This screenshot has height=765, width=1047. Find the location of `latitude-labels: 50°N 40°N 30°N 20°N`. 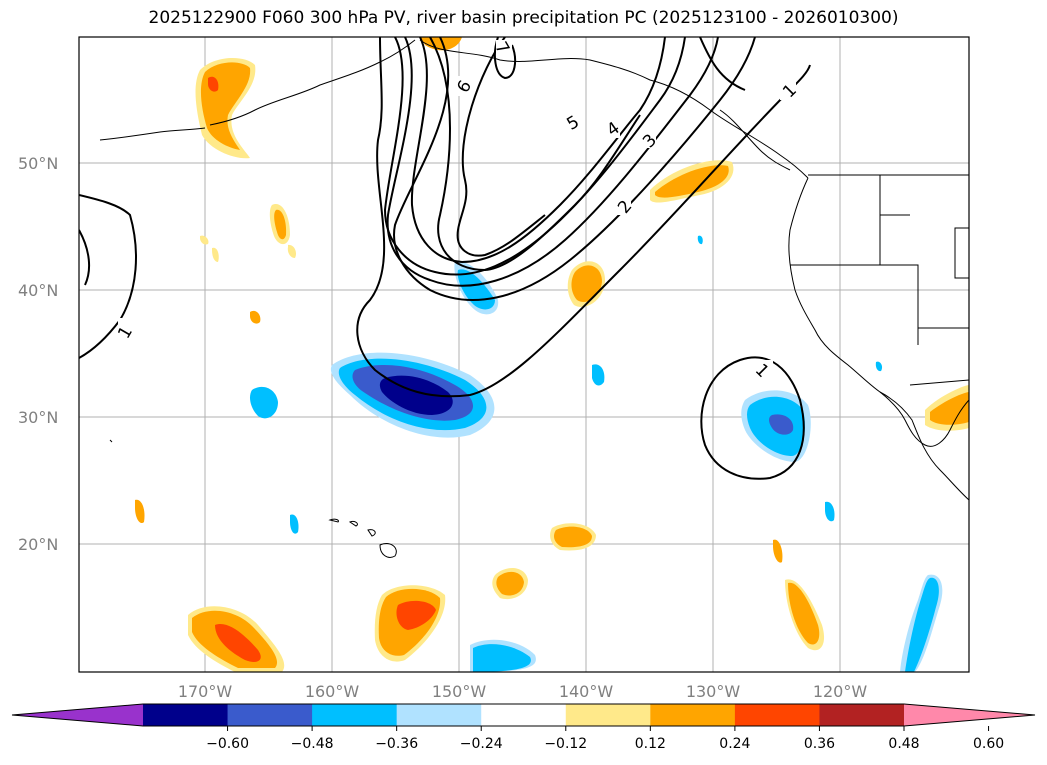

latitude-labels: 50°N 40°N 30°N 20°N is located at coordinates (38, 354).